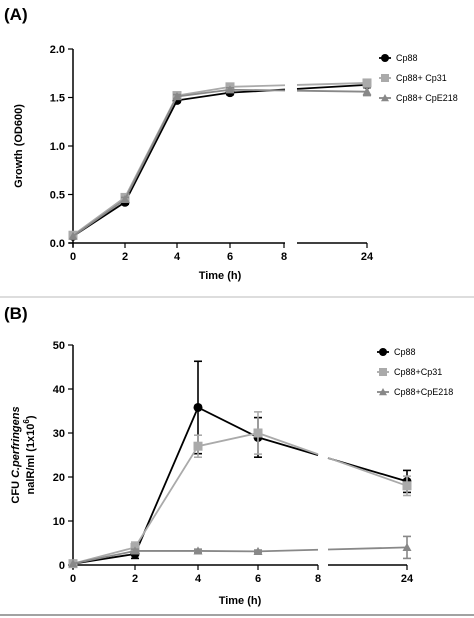 Image resolution: width=474 pixels, height=618 pixels. Describe the element at coordinates (423, 392) in the screenshot. I see `legend-label: Cp88+CpE218` at that location.